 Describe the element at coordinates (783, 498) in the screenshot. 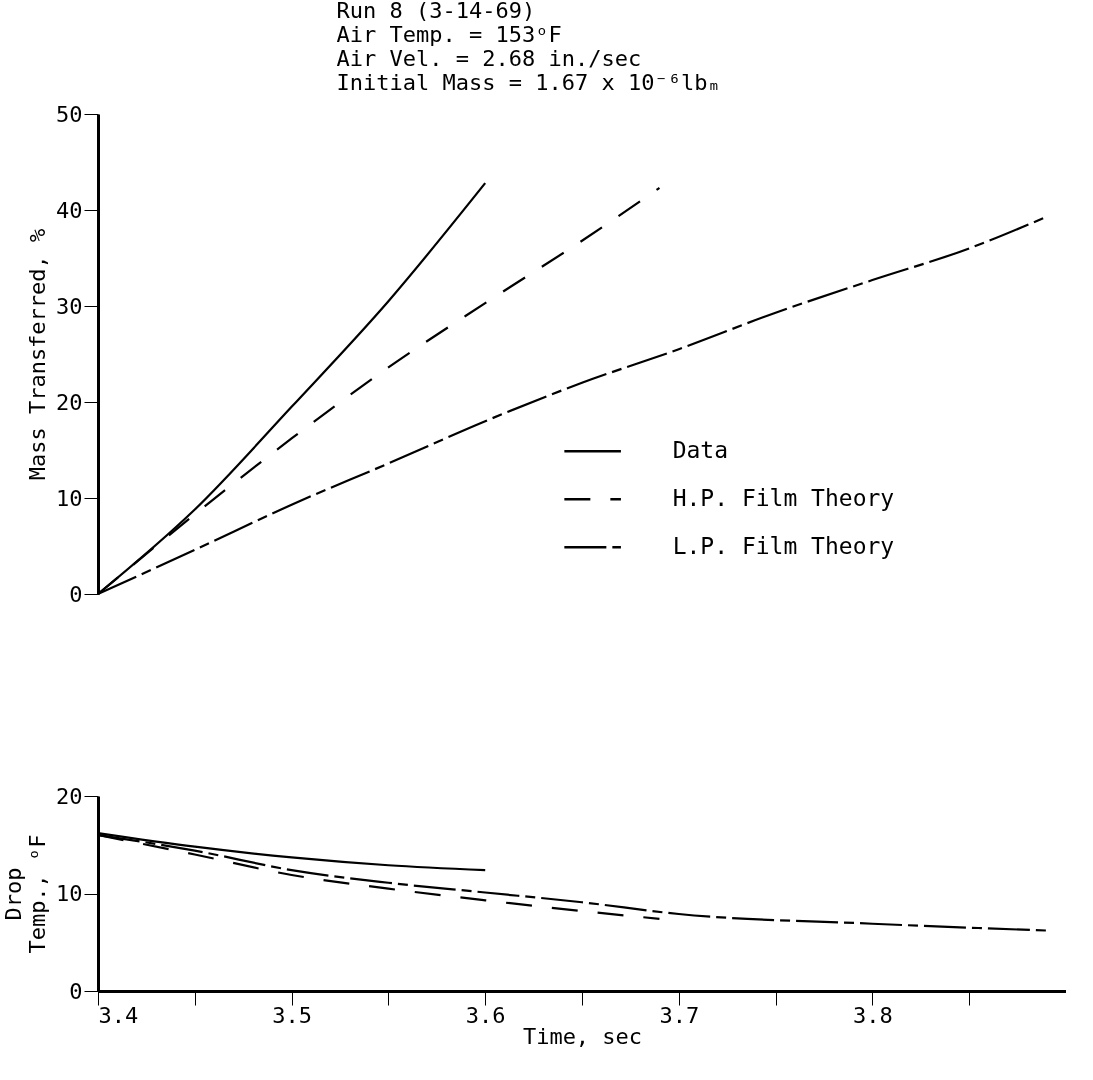

I see `legend-label: H.P. Film Theory` at that location.